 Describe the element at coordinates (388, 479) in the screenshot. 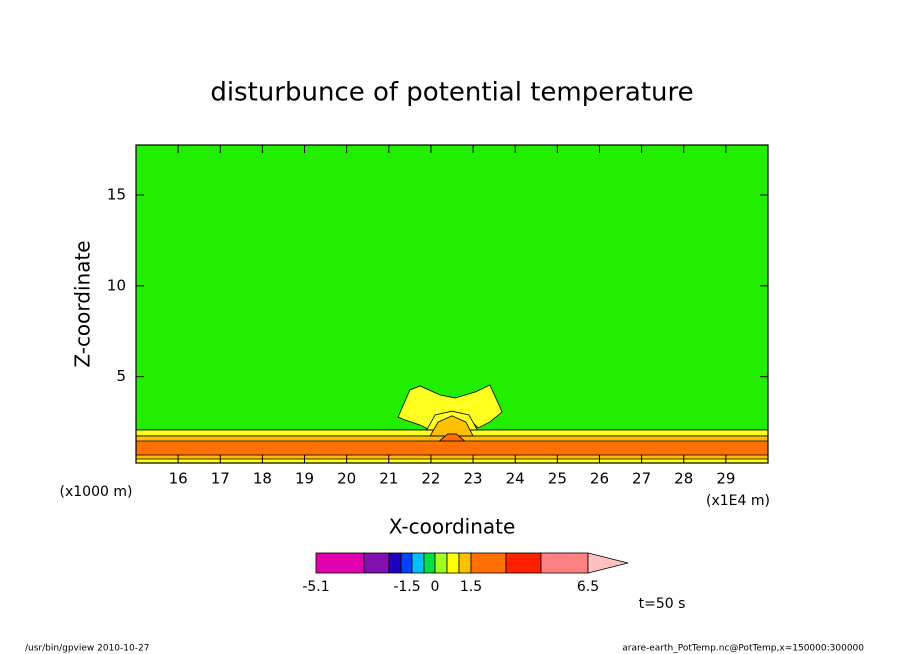

I see `x-tick-label: 21` at that location.